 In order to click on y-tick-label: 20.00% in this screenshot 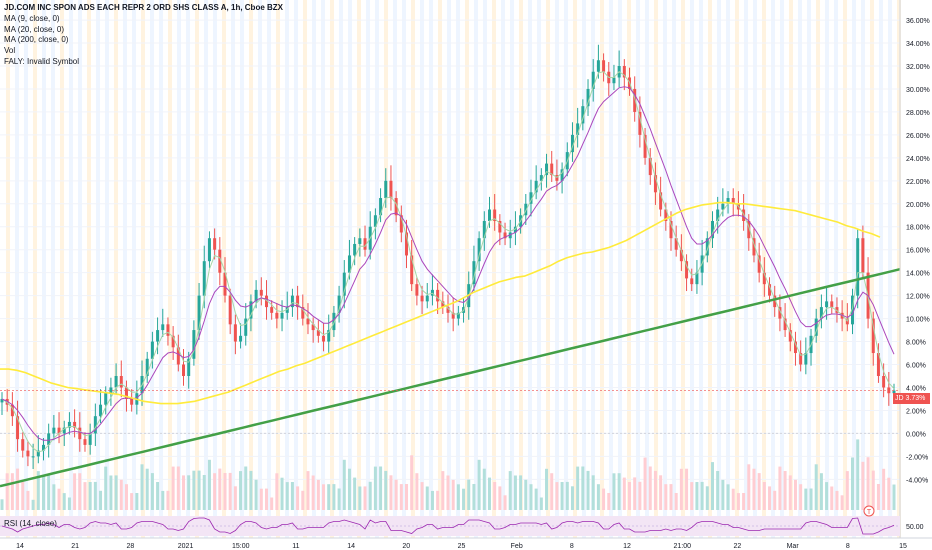, I will do `click(918, 205)`.